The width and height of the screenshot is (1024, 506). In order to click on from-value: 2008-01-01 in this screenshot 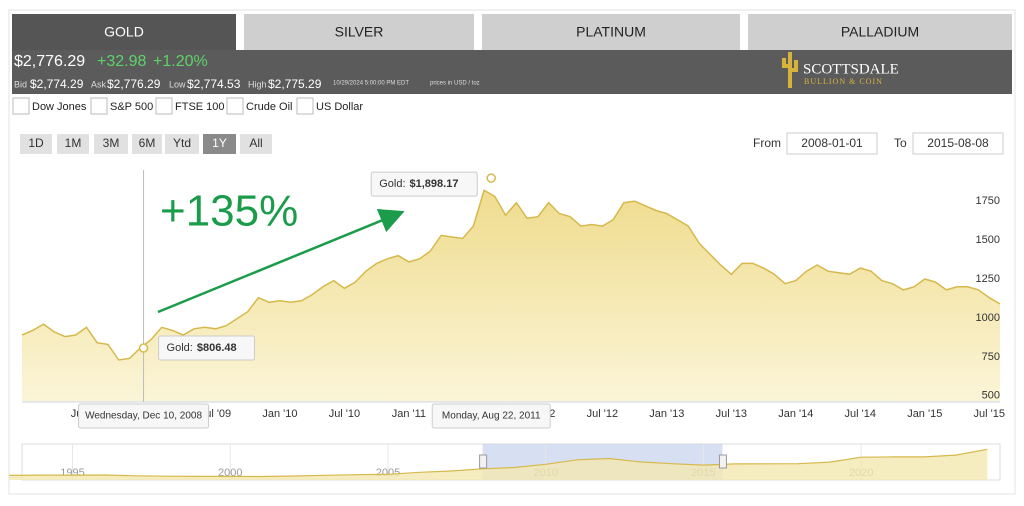, I will do `click(832, 143)`.